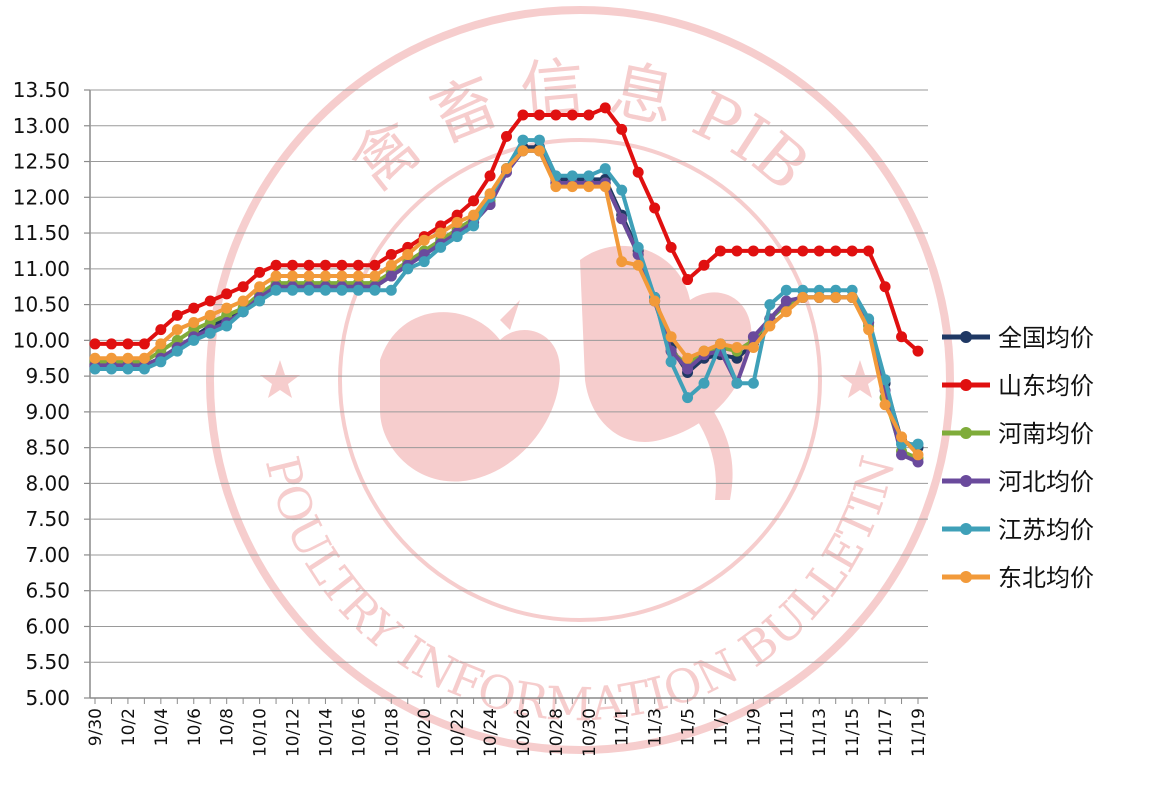 This screenshot has height=786, width=1152. I want to click on x-tick-label: 10/4, so click(162, 727).